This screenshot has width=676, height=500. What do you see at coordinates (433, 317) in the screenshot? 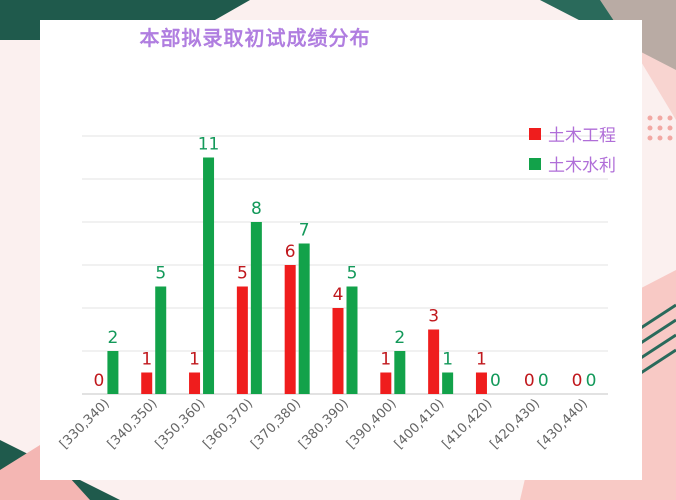
I see `data-label-civil-engineering: 3` at bounding box center [433, 317].